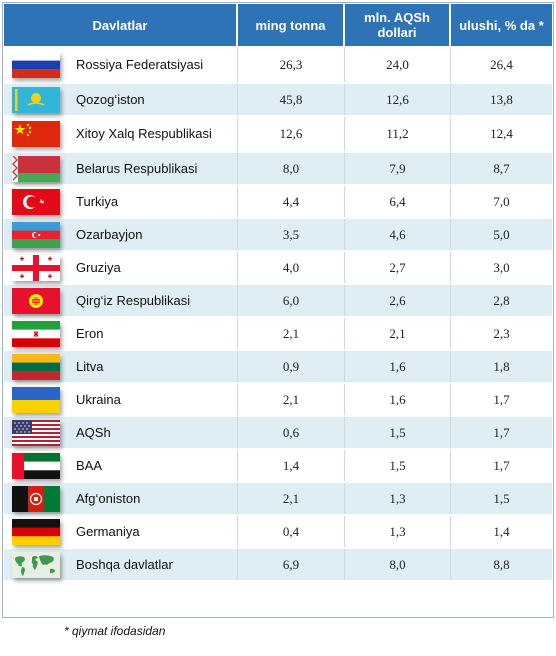 This screenshot has height=656, width=556. Describe the element at coordinates (501, 333) in the screenshot. I see `share-value: 2,3` at that location.